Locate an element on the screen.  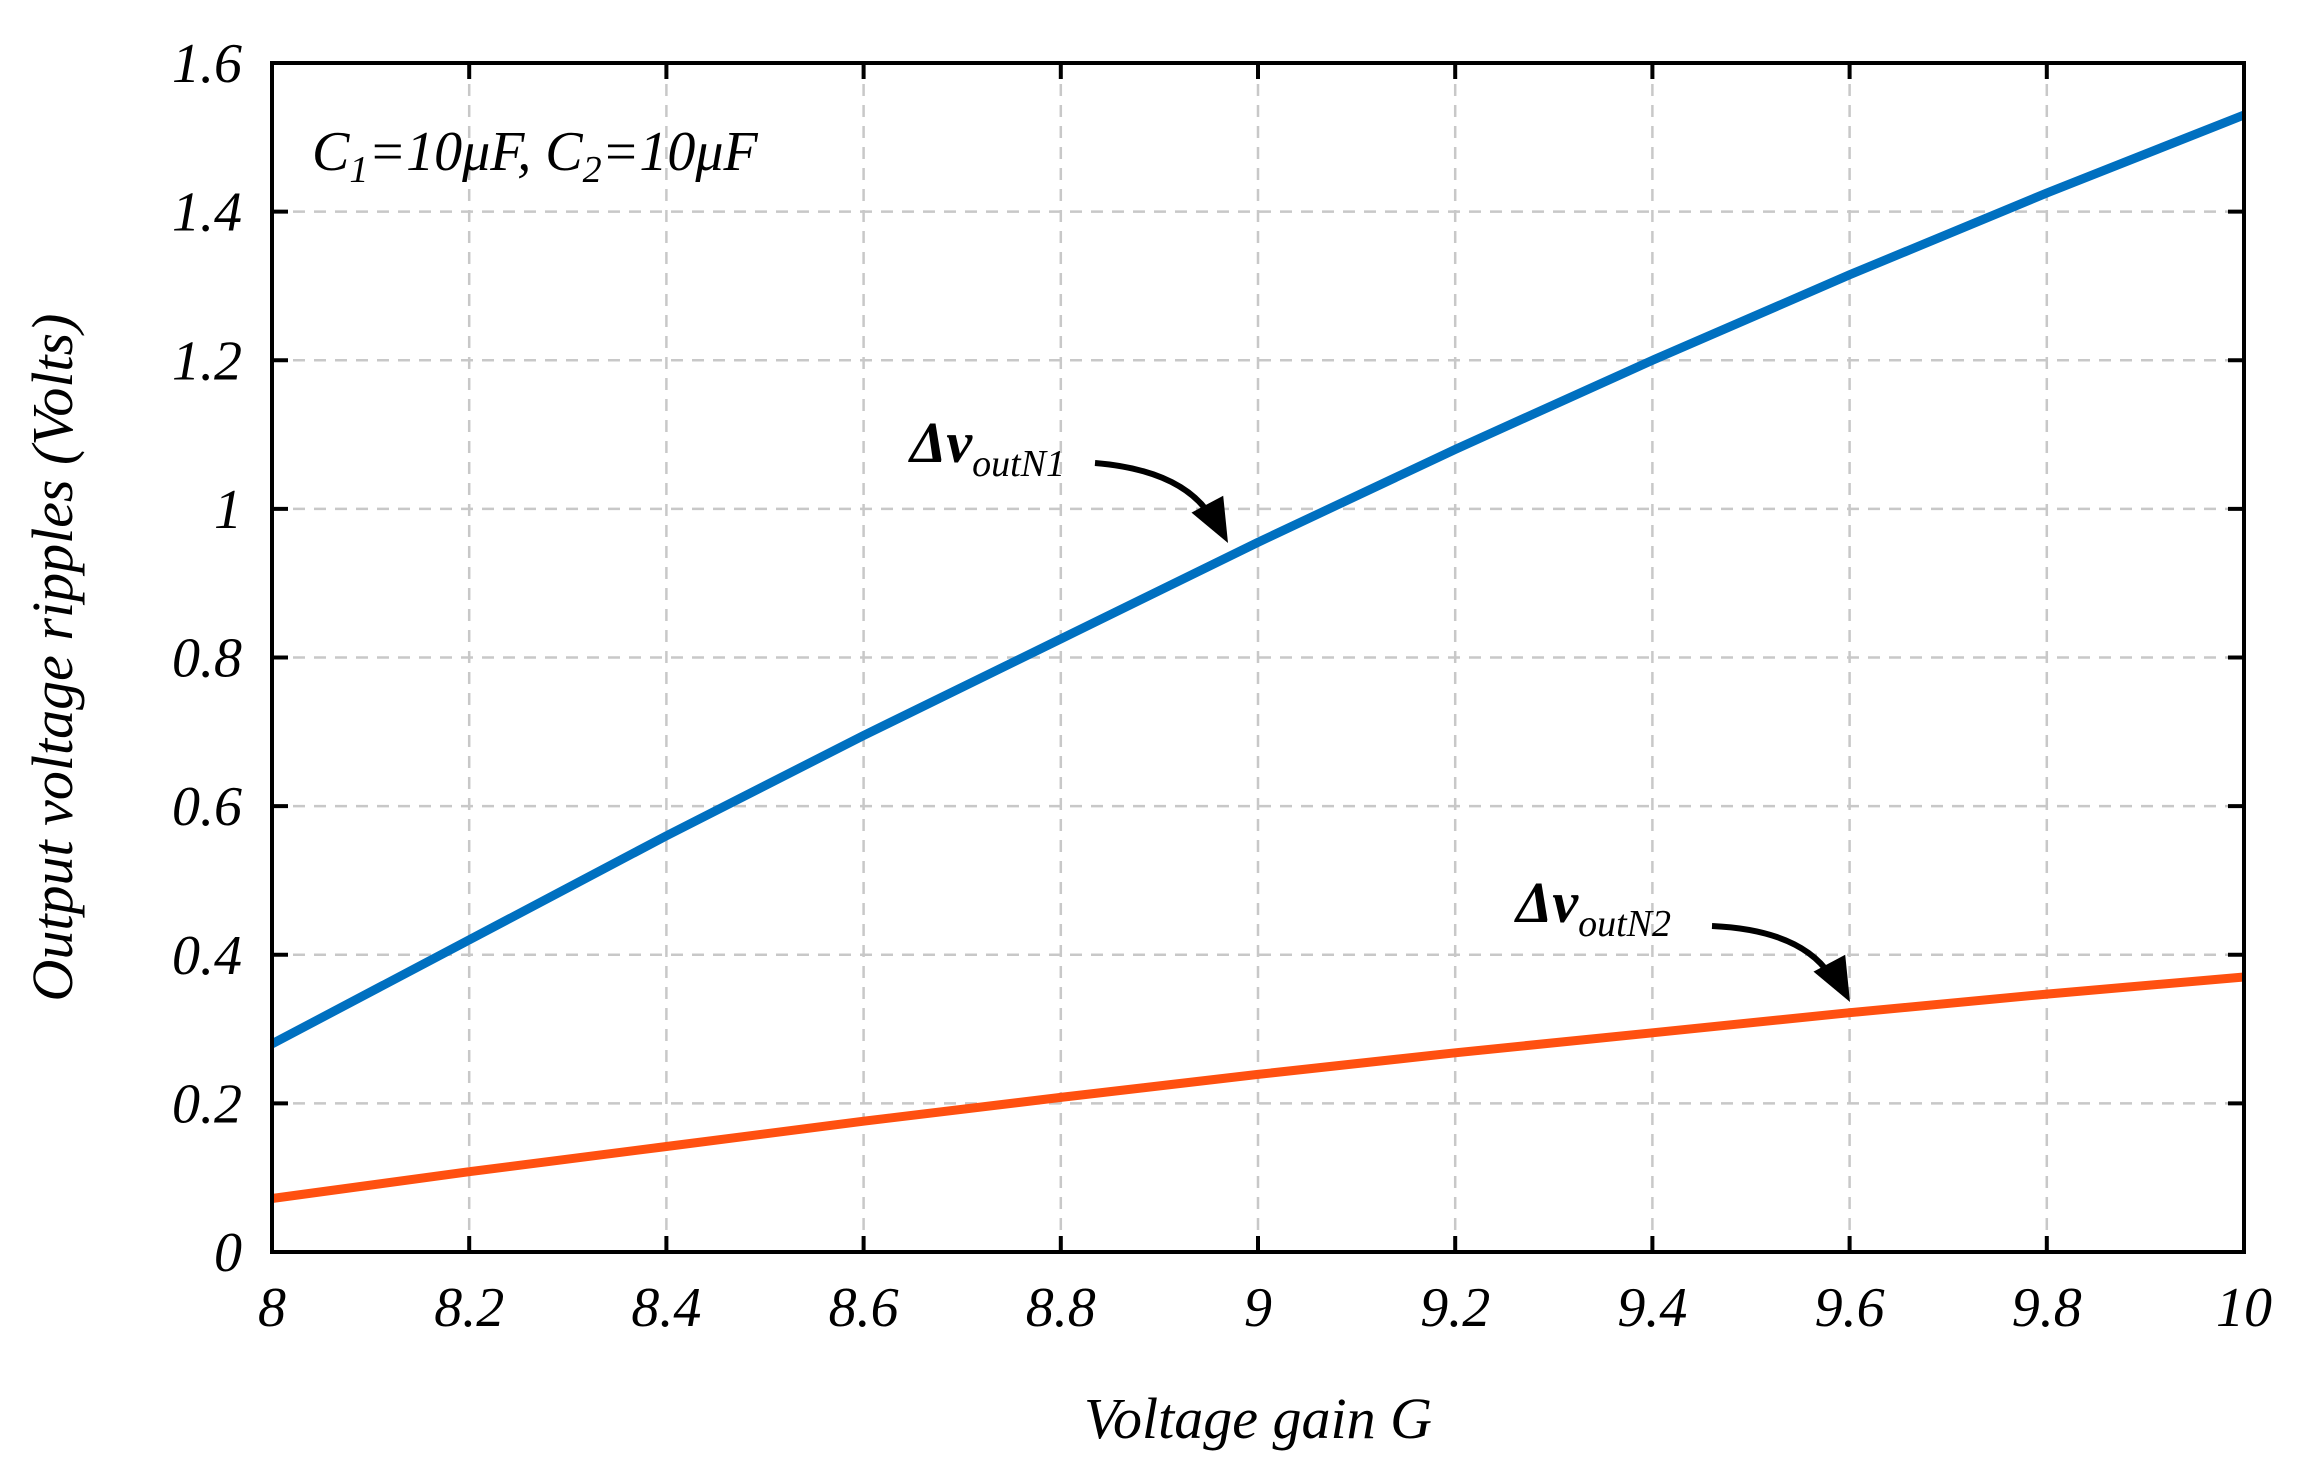
y-tick-labels: 0 0.2 0.4 0.6 0.8 1 1.2 1.4 1.6 is located at coordinates (207, 658).